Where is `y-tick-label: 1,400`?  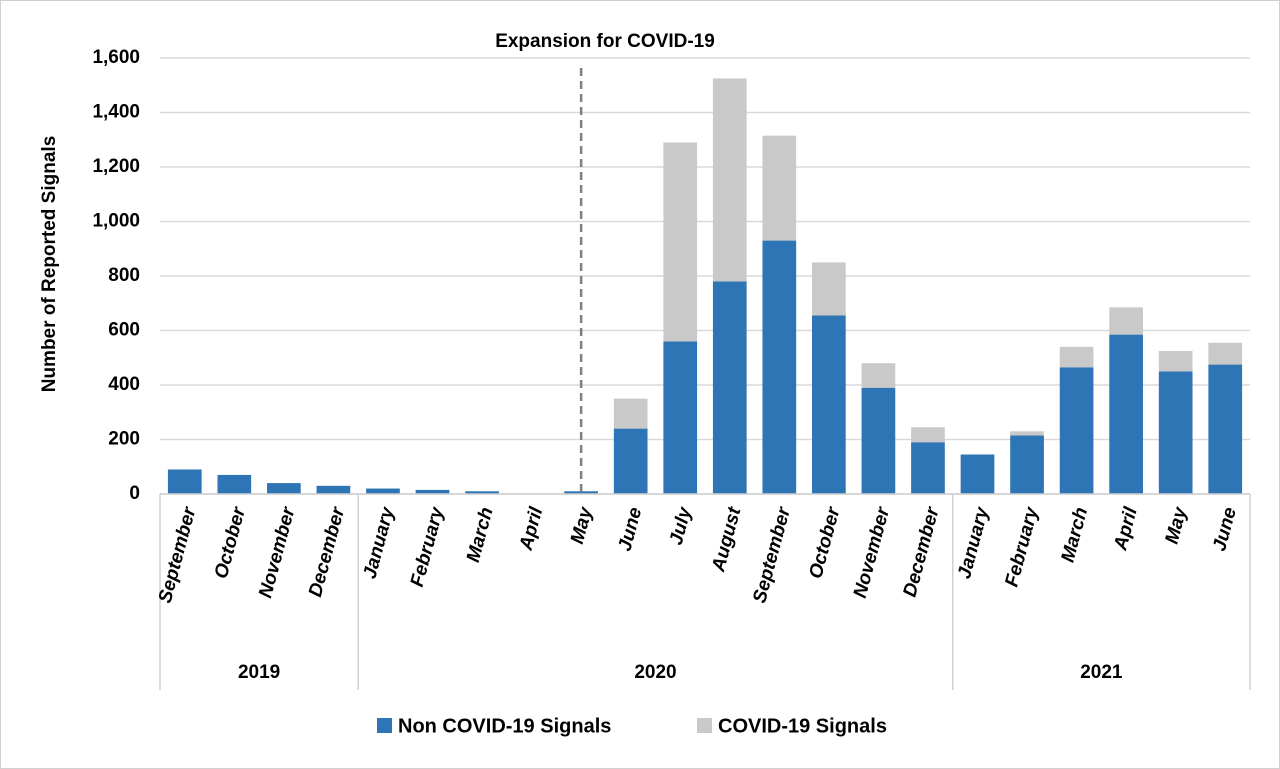
y-tick-label: 1,400 is located at coordinates (116, 112).